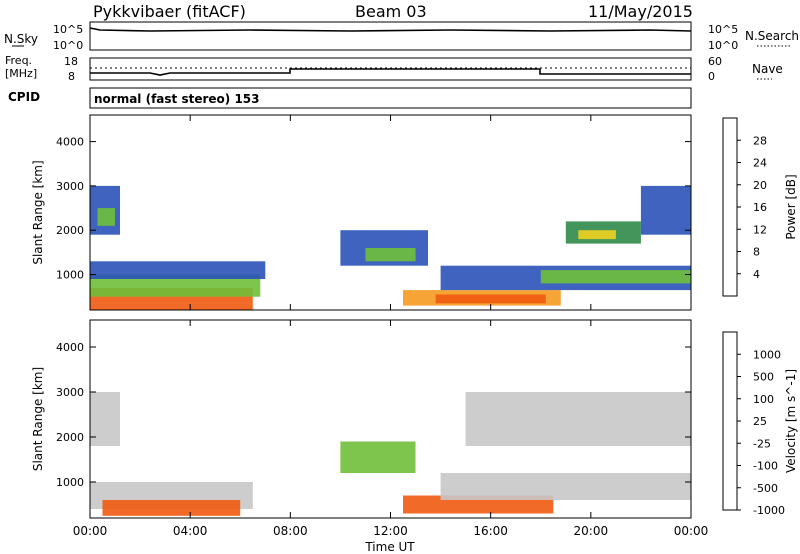  I want to click on freq-label-2: [MHz], so click(21, 73).